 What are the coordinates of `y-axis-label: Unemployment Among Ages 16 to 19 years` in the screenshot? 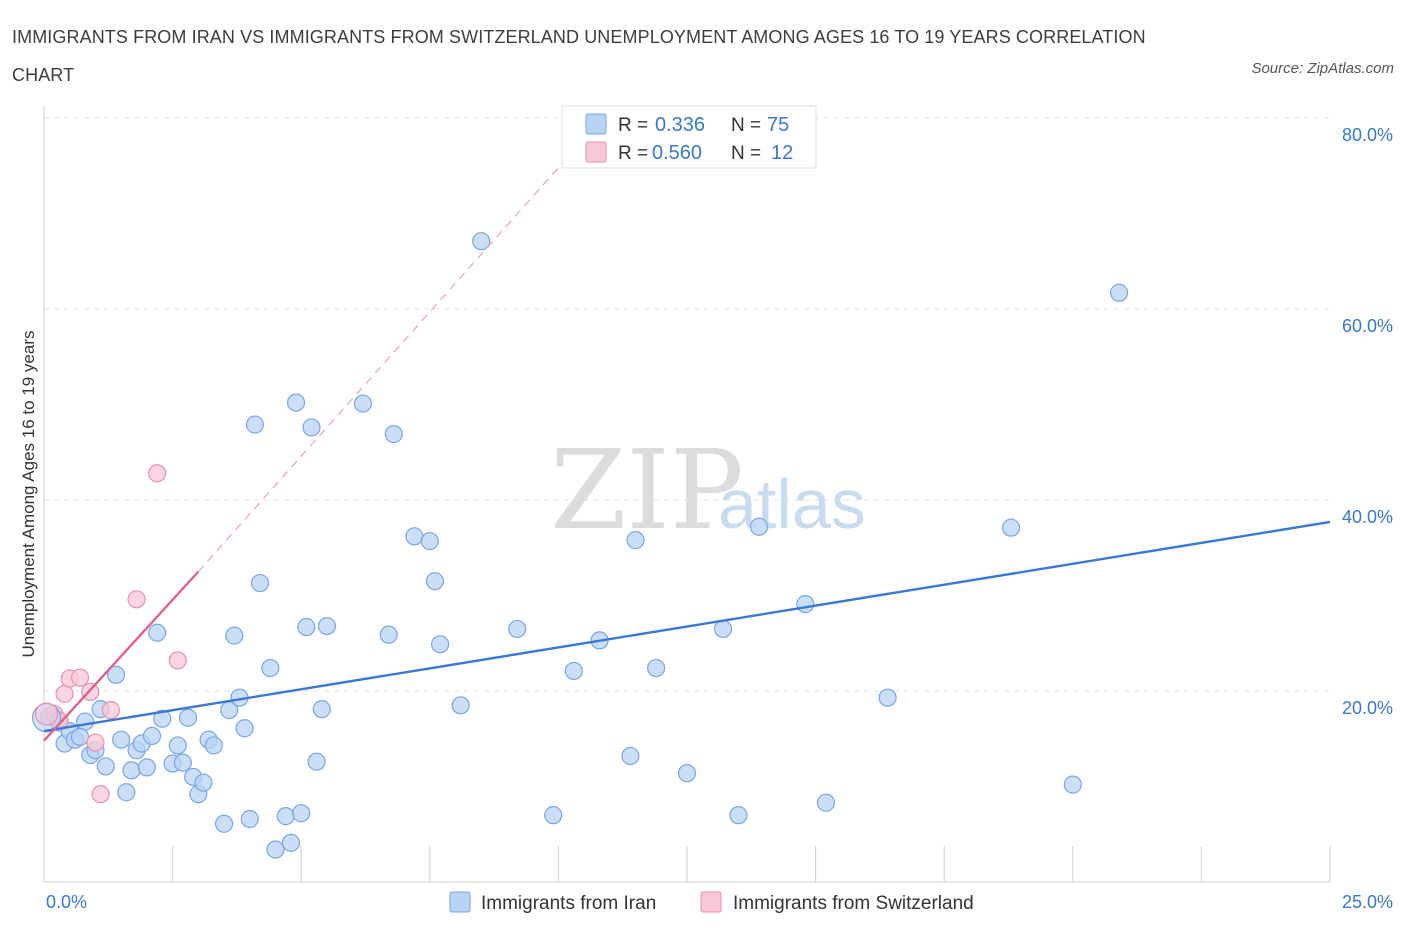 It's located at (28, 494).